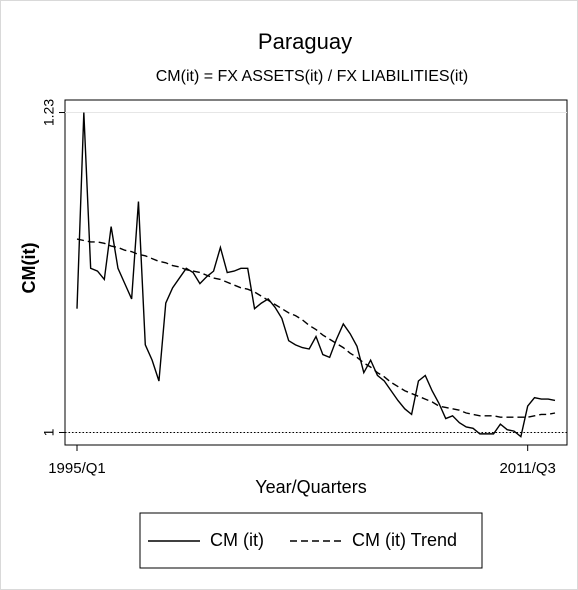 This screenshot has width=578, height=590. What do you see at coordinates (311, 540) in the screenshot?
I see `legend: CM (it) CM (it) Trend` at bounding box center [311, 540].